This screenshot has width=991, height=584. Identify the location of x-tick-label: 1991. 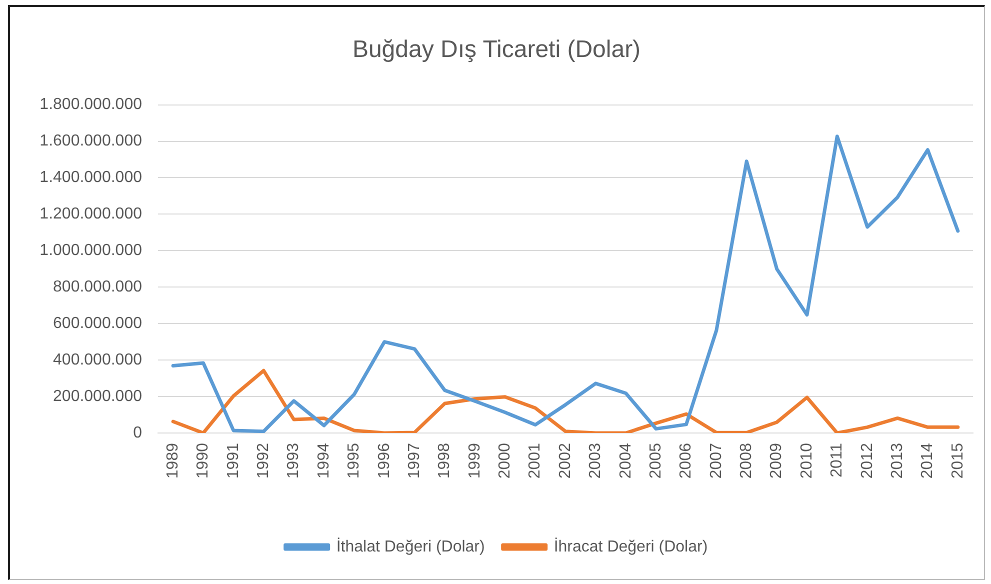
(233, 460).